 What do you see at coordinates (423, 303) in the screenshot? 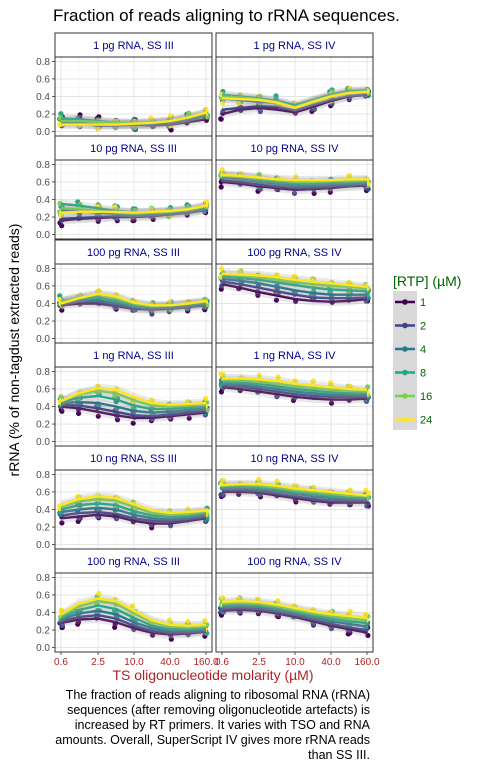
I see `legend-label: 1` at bounding box center [423, 303].